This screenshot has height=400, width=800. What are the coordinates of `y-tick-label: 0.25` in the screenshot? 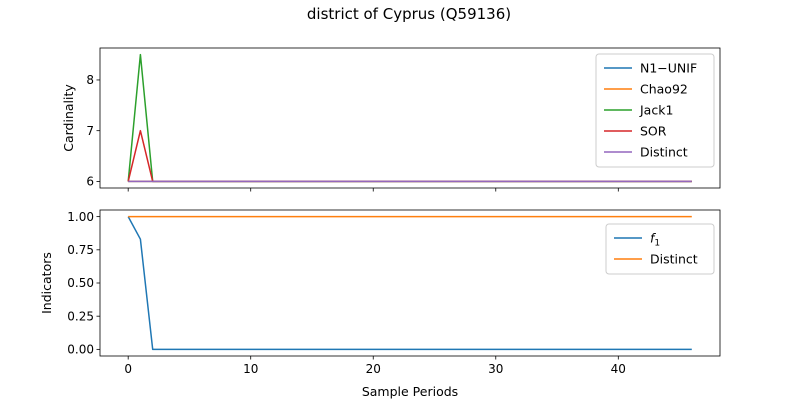 It's located at (80, 316).